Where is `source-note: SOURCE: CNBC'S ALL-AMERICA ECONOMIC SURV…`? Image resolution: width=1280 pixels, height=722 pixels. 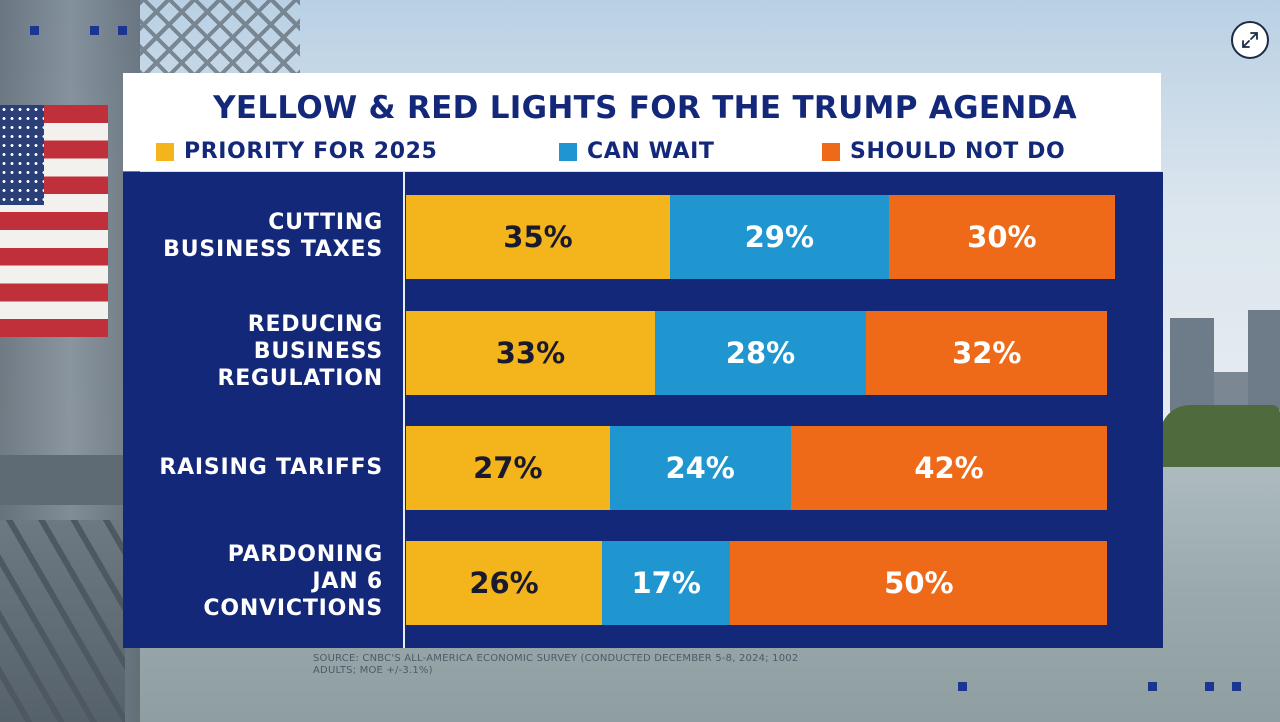 source-note: SOURCE: CNBC'S ALL-AMERICA ECONOMIC SURV… is located at coordinates (556, 664).